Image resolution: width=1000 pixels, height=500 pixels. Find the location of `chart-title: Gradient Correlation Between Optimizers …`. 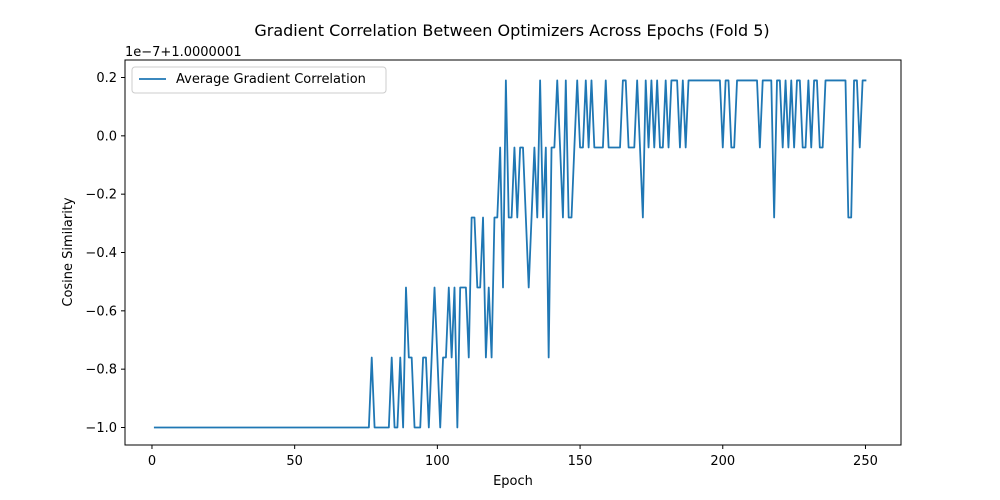

chart-title: Gradient Correlation Between Optimizers … is located at coordinates (511, 30).